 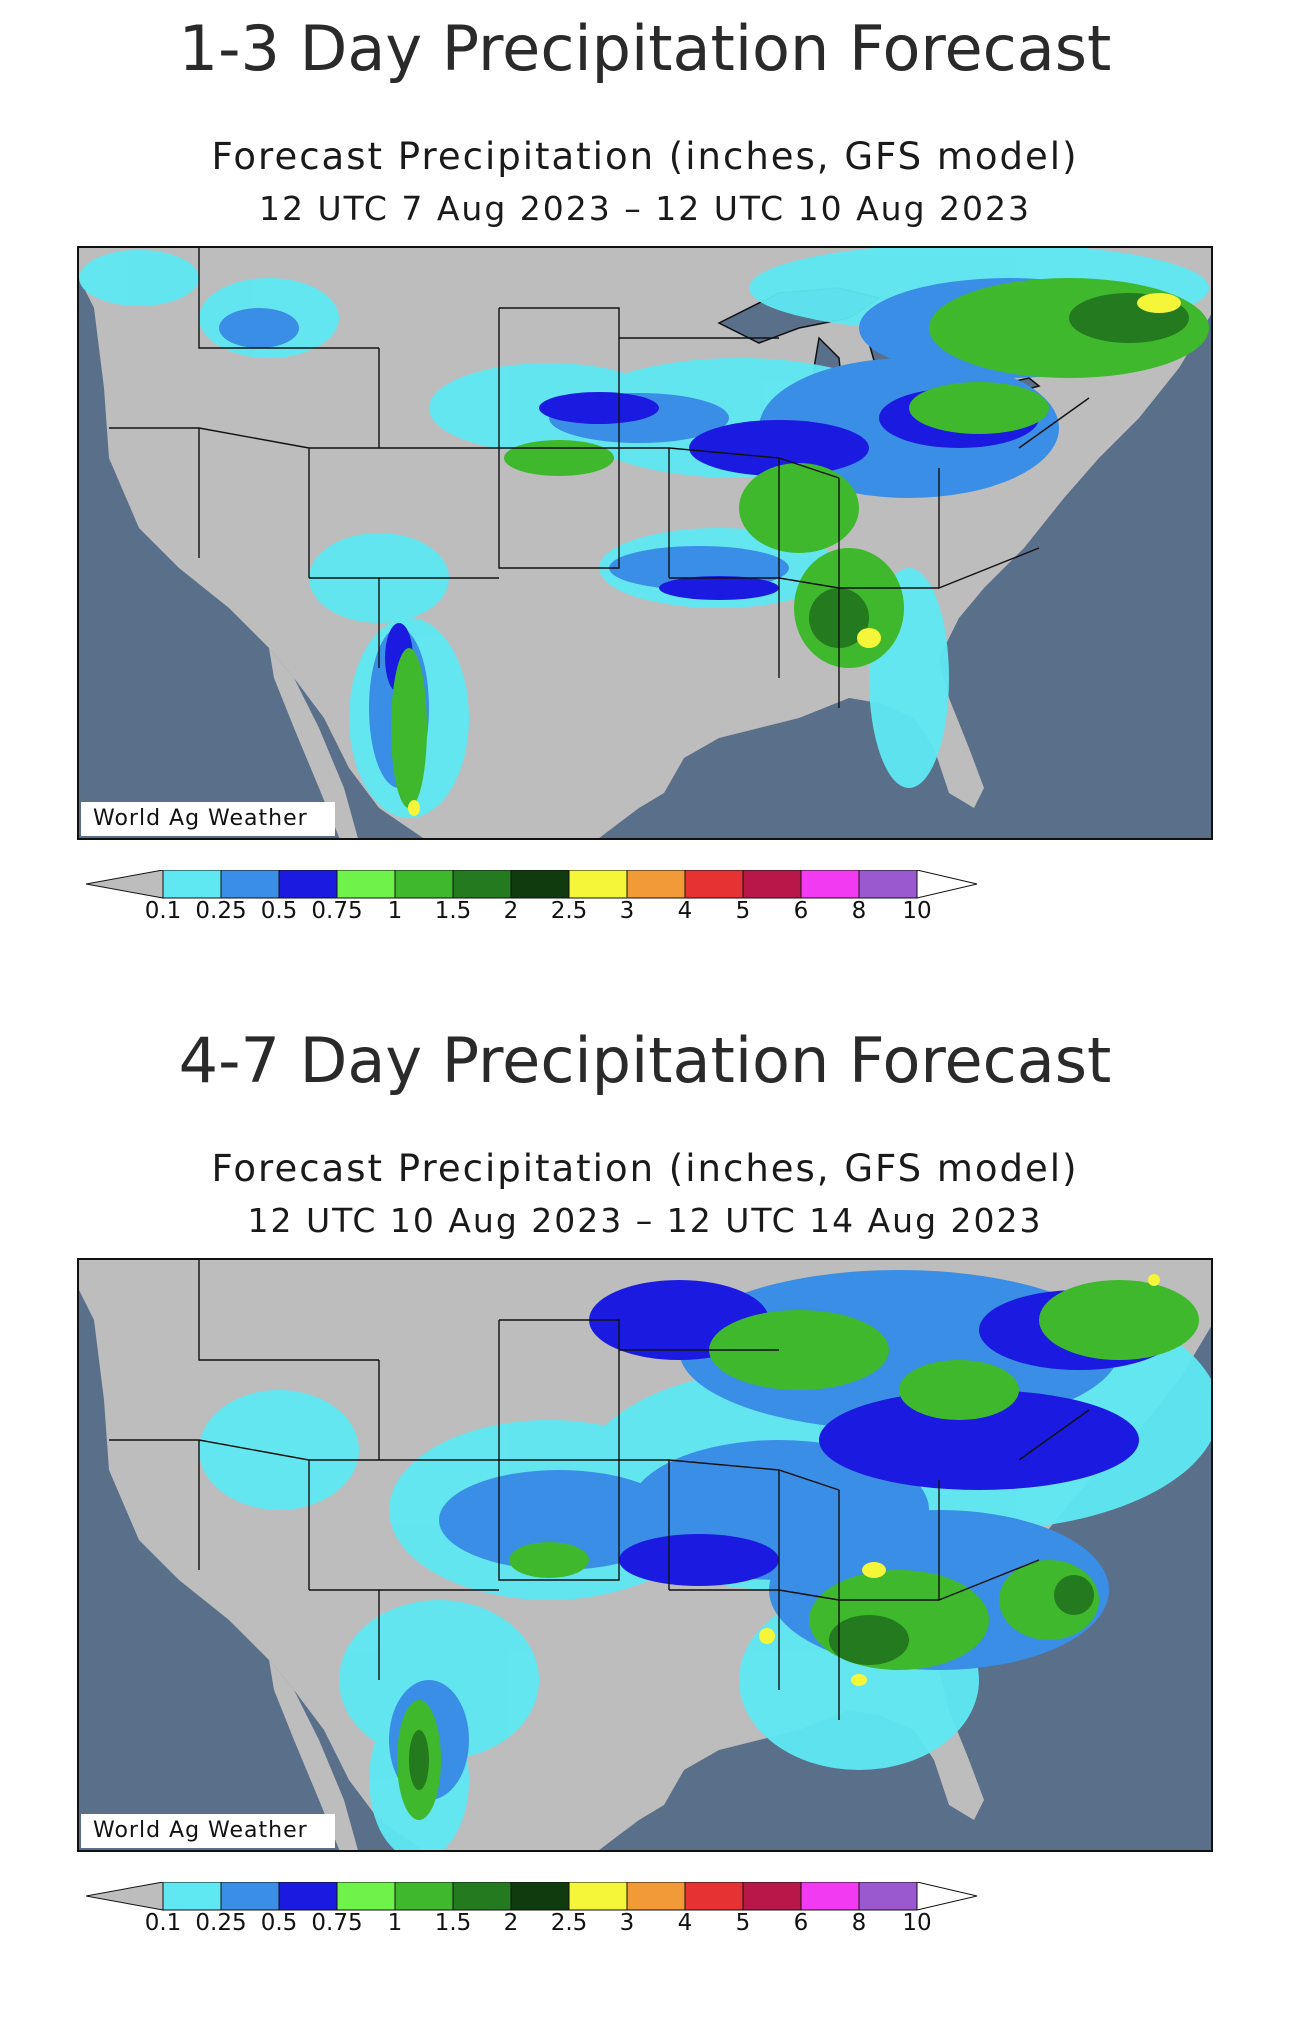 I want to click on precip-max, so click(x=959, y=1480).